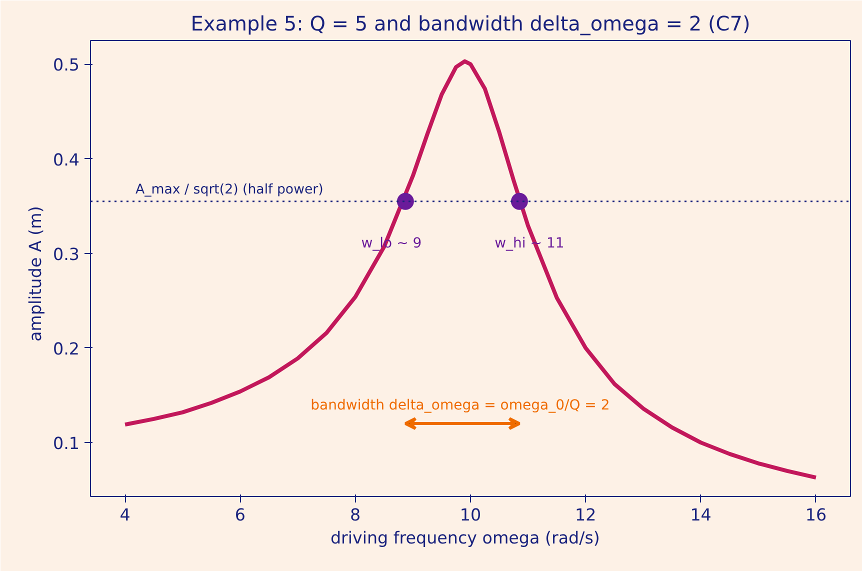  I want to click on x-tick-label: 4, so click(125, 515).